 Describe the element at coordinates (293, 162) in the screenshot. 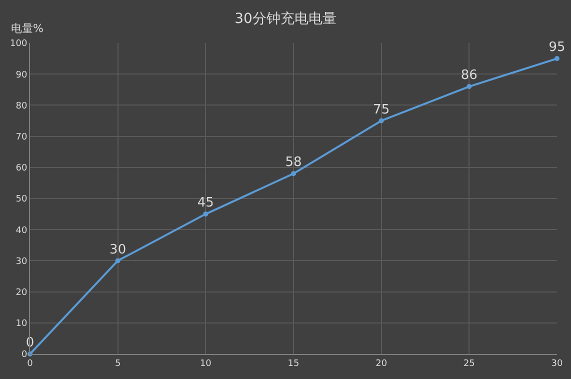

I see `data-label: 58` at that location.